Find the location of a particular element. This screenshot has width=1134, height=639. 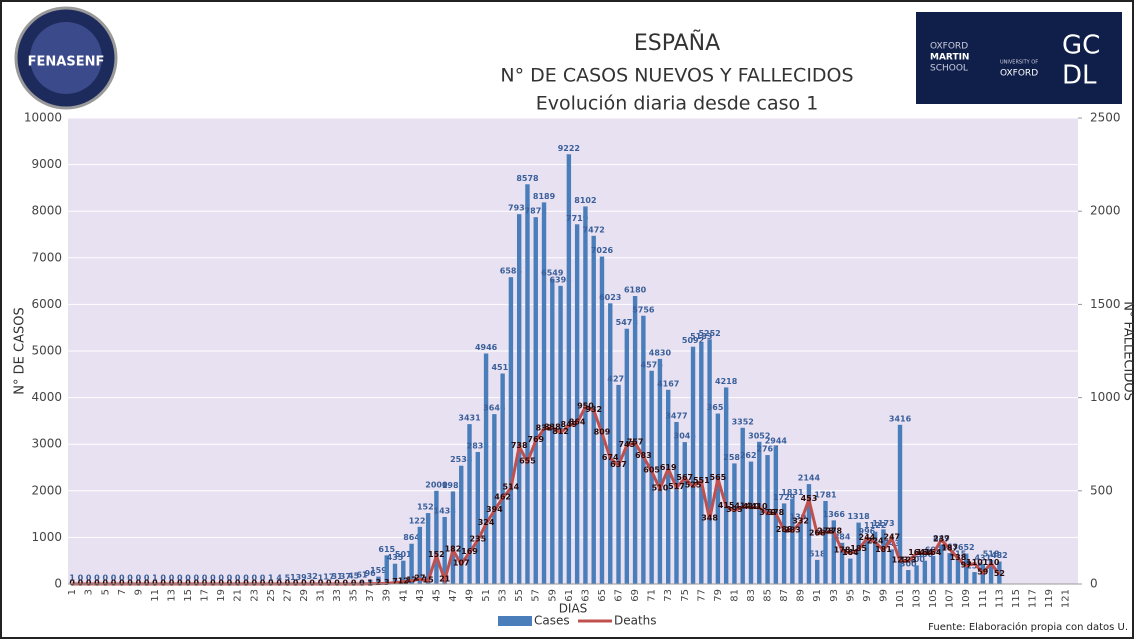

data-label: 4946 is located at coordinates (486, 347).